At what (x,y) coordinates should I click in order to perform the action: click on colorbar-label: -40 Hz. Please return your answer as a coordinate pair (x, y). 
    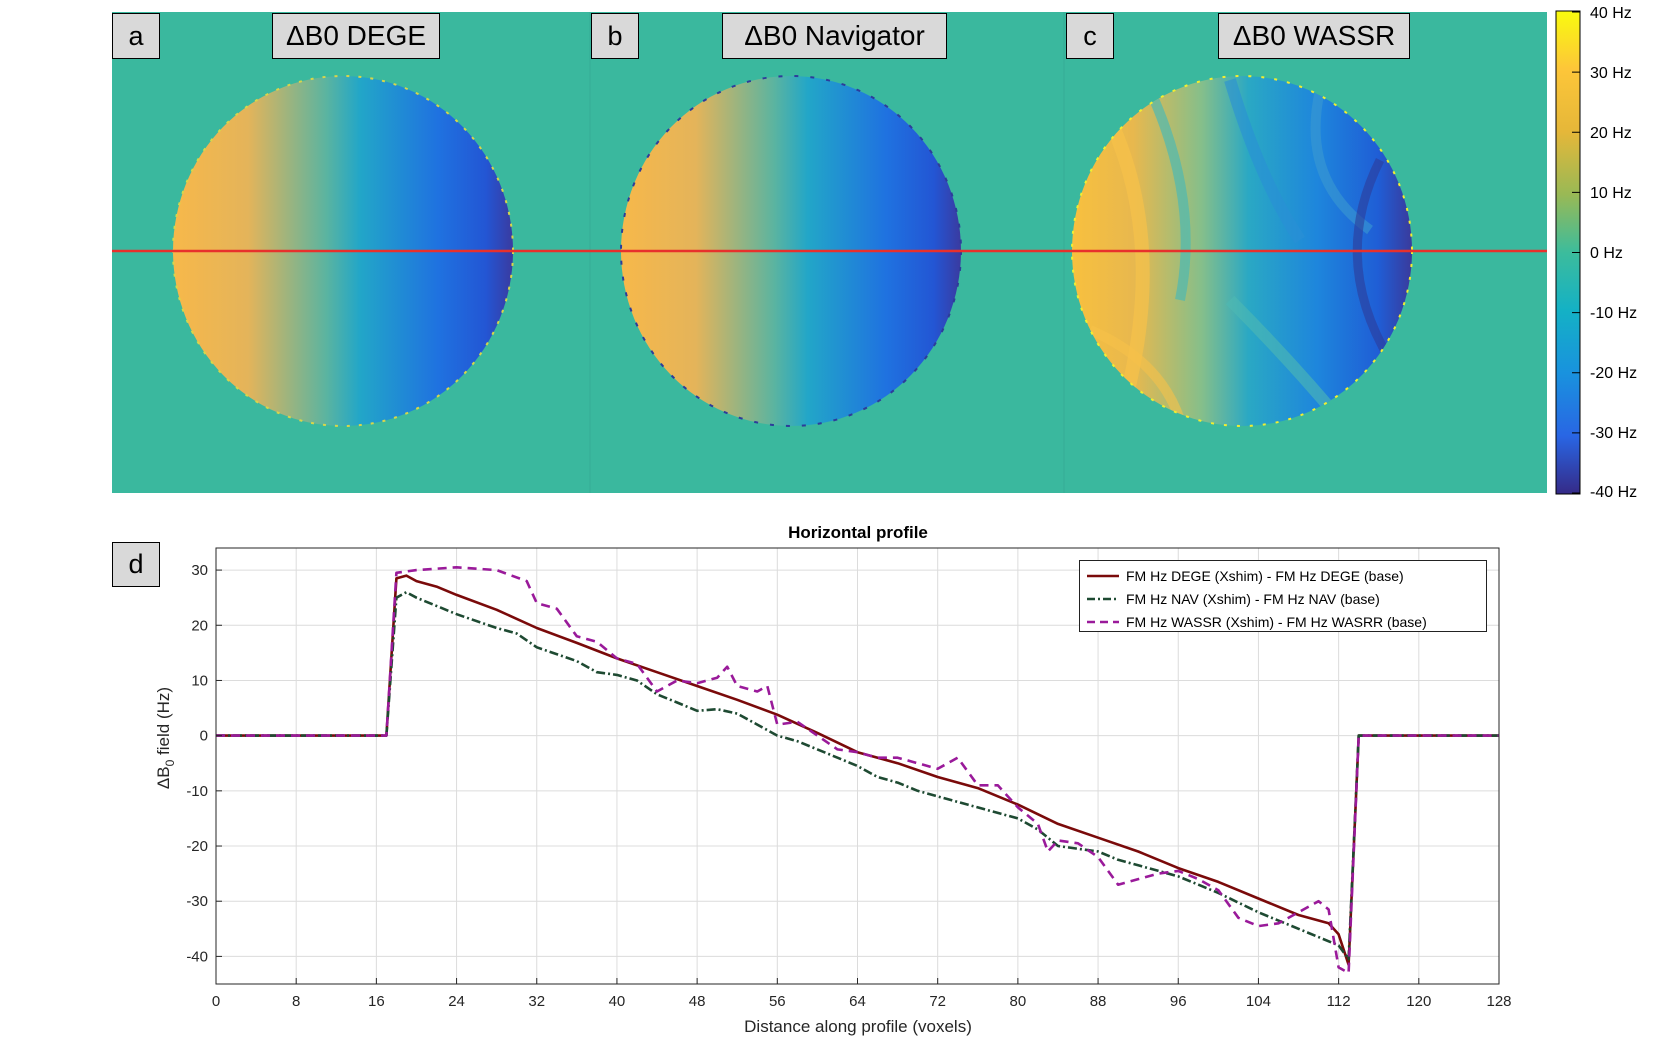
    Looking at the image, I should click on (1614, 492).